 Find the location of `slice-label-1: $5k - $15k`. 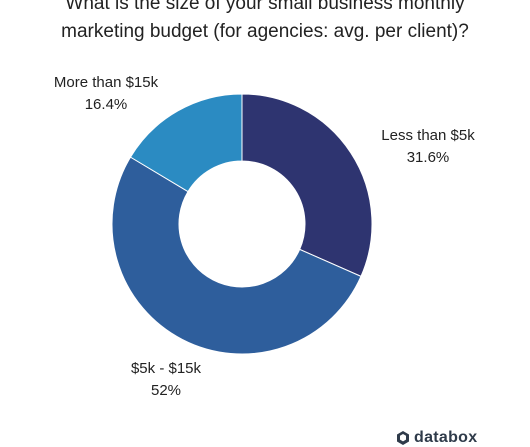

slice-label-1: $5k - $15k is located at coordinates (166, 368).